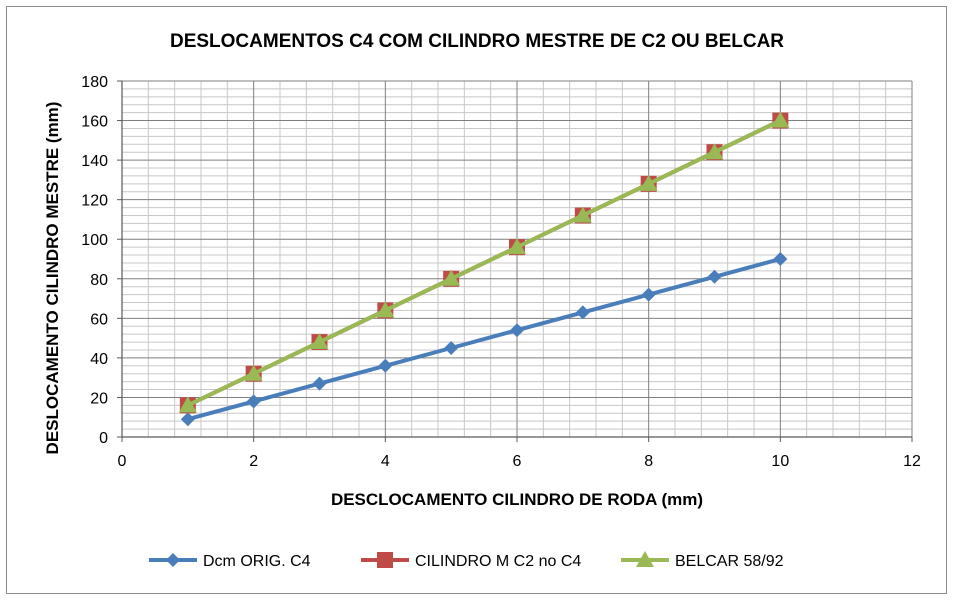 Image resolution: width=953 pixels, height=600 pixels. Describe the element at coordinates (498, 561) in the screenshot. I see `legend-label: CILINDRO M C2 no C4` at that location.